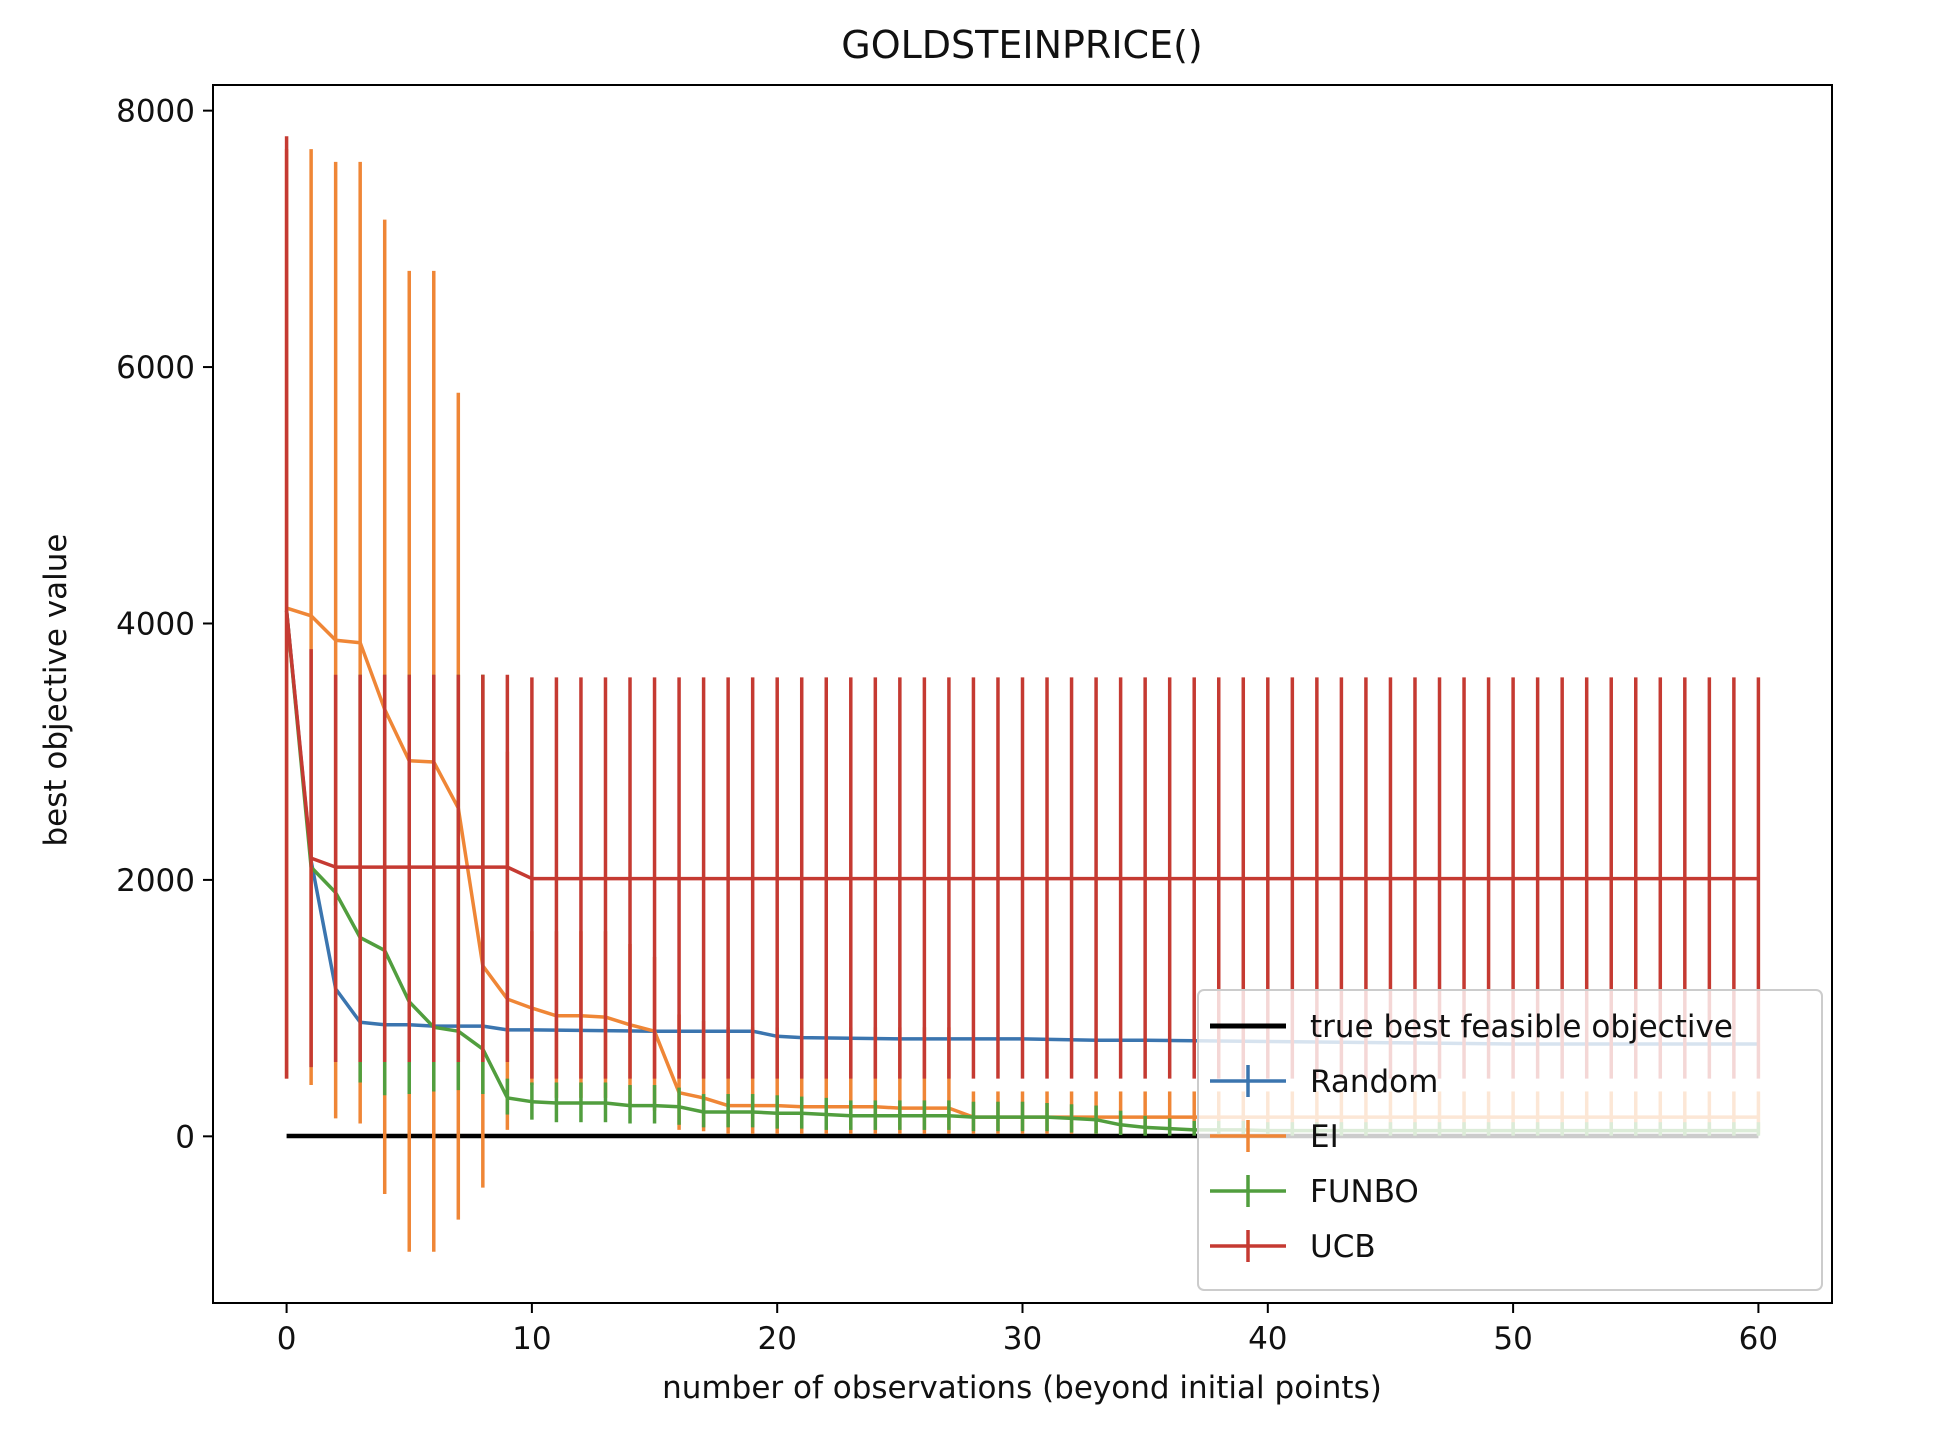 The image size is (1954, 1448). Describe the element at coordinates (56, 690) in the screenshot. I see `y-axis-label: best objective value` at that location.